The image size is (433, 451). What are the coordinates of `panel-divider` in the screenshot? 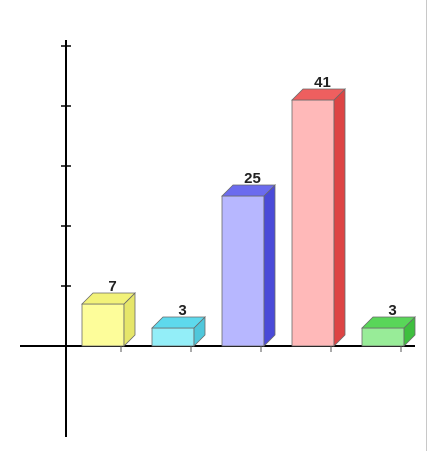 It's located at (426, 225).